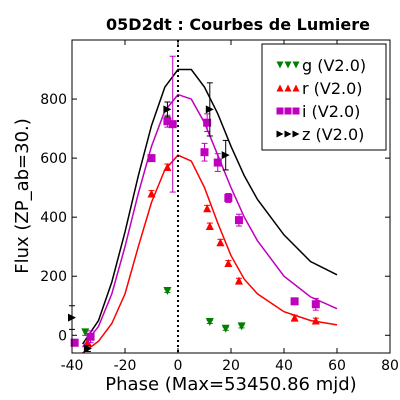  What do you see at coordinates (334, 65) in the screenshot?
I see `legend-label-g: g (V2.0)` at bounding box center [334, 65].